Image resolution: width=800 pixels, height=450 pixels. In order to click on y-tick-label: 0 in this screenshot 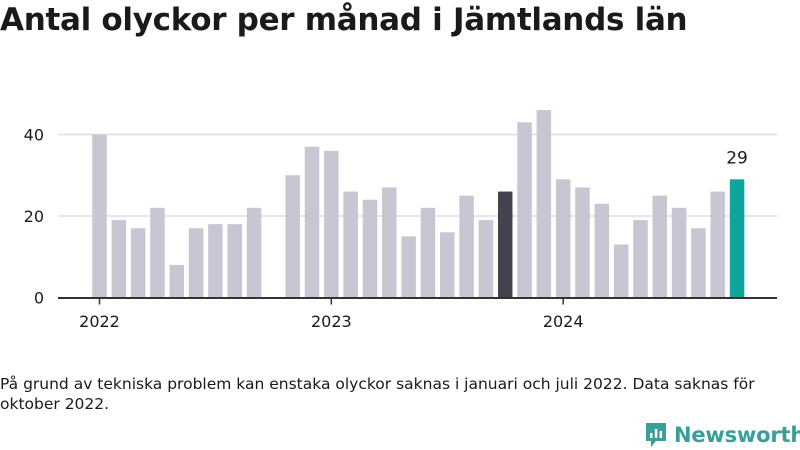, I will do `click(39, 298)`.